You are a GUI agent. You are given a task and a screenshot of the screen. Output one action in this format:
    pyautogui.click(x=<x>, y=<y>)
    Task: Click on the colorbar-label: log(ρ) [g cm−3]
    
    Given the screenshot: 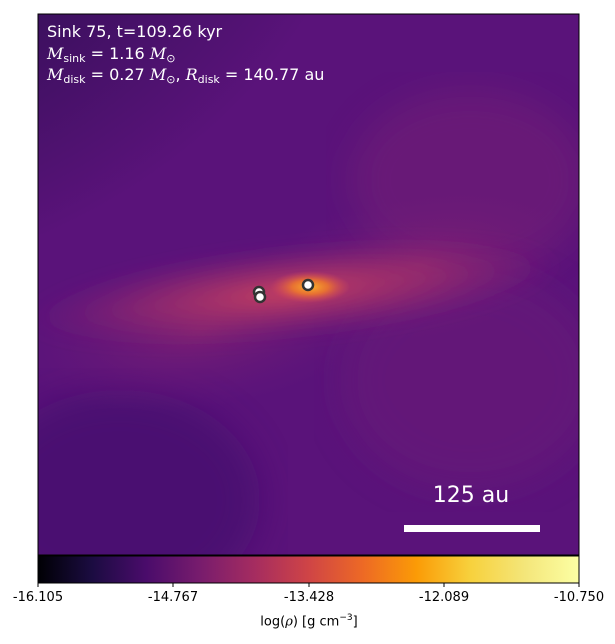 What is the action you would take?
    pyautogui.click(x=309, y=621)
    